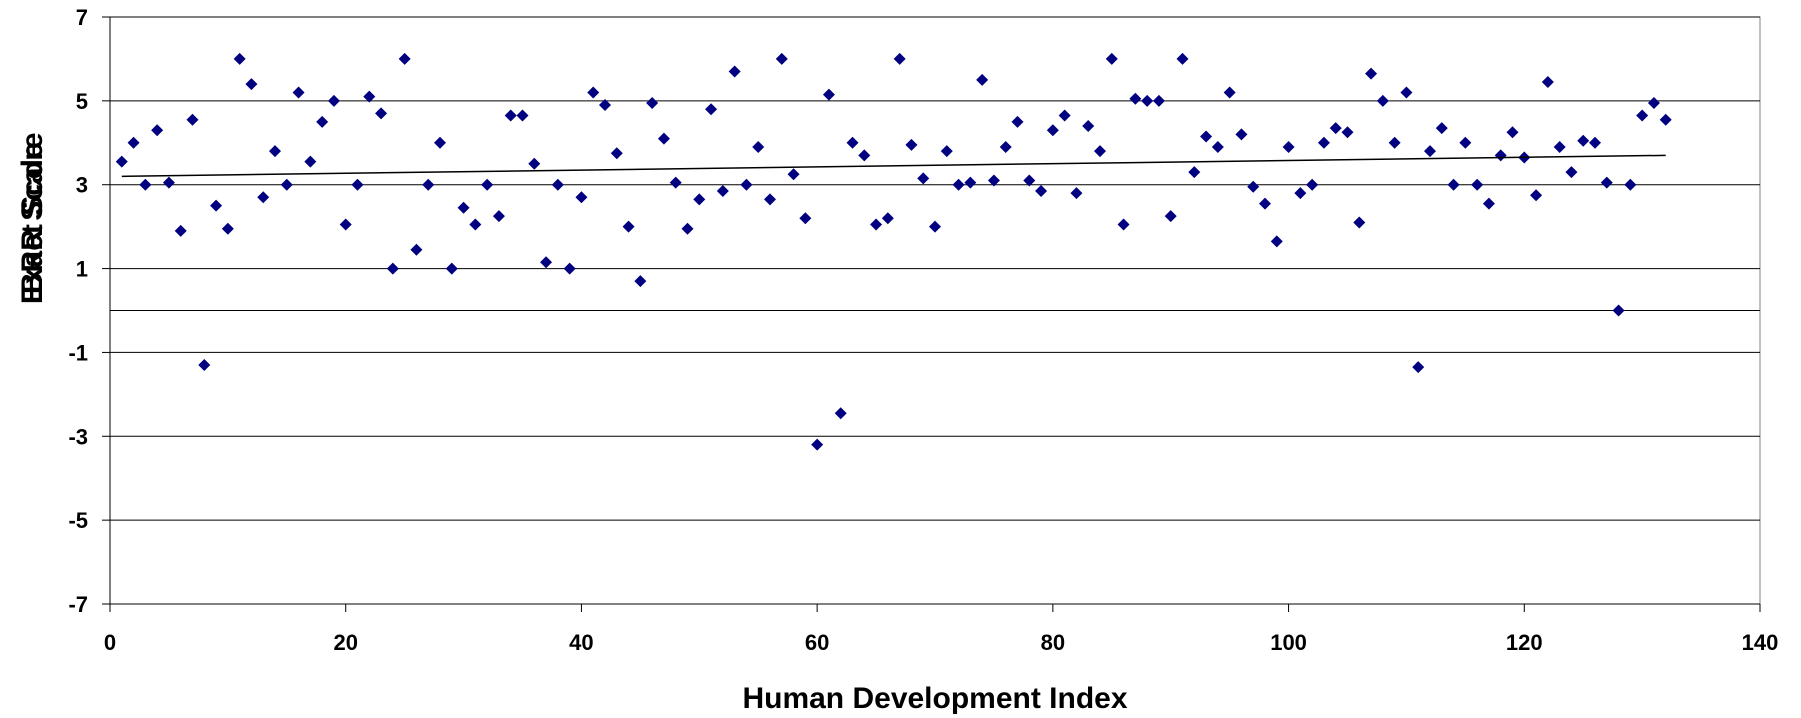  Describe the element at coordinates (78, 604) in the screenshot. I see `y-tick-label: -7` at that location.